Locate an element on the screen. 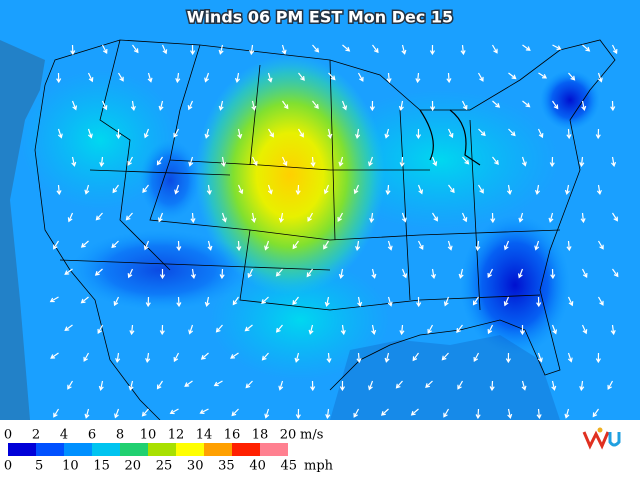  ms-label: 16 is located at coordinates (232, 435).